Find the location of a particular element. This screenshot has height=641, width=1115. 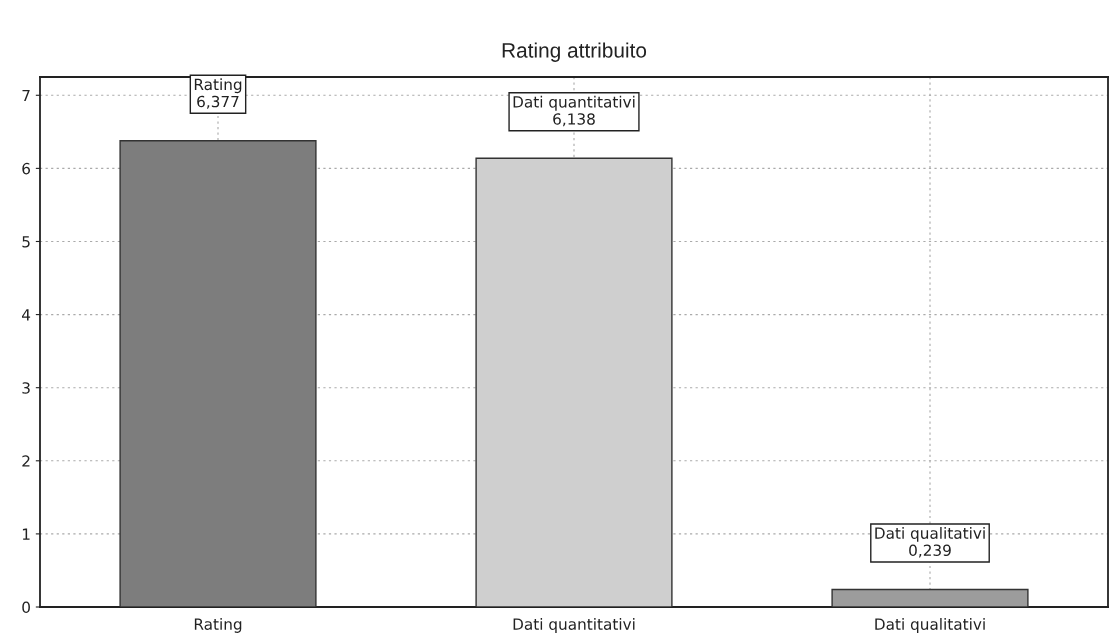

y-tick-label: 1 is located at coordinates (26, 534).